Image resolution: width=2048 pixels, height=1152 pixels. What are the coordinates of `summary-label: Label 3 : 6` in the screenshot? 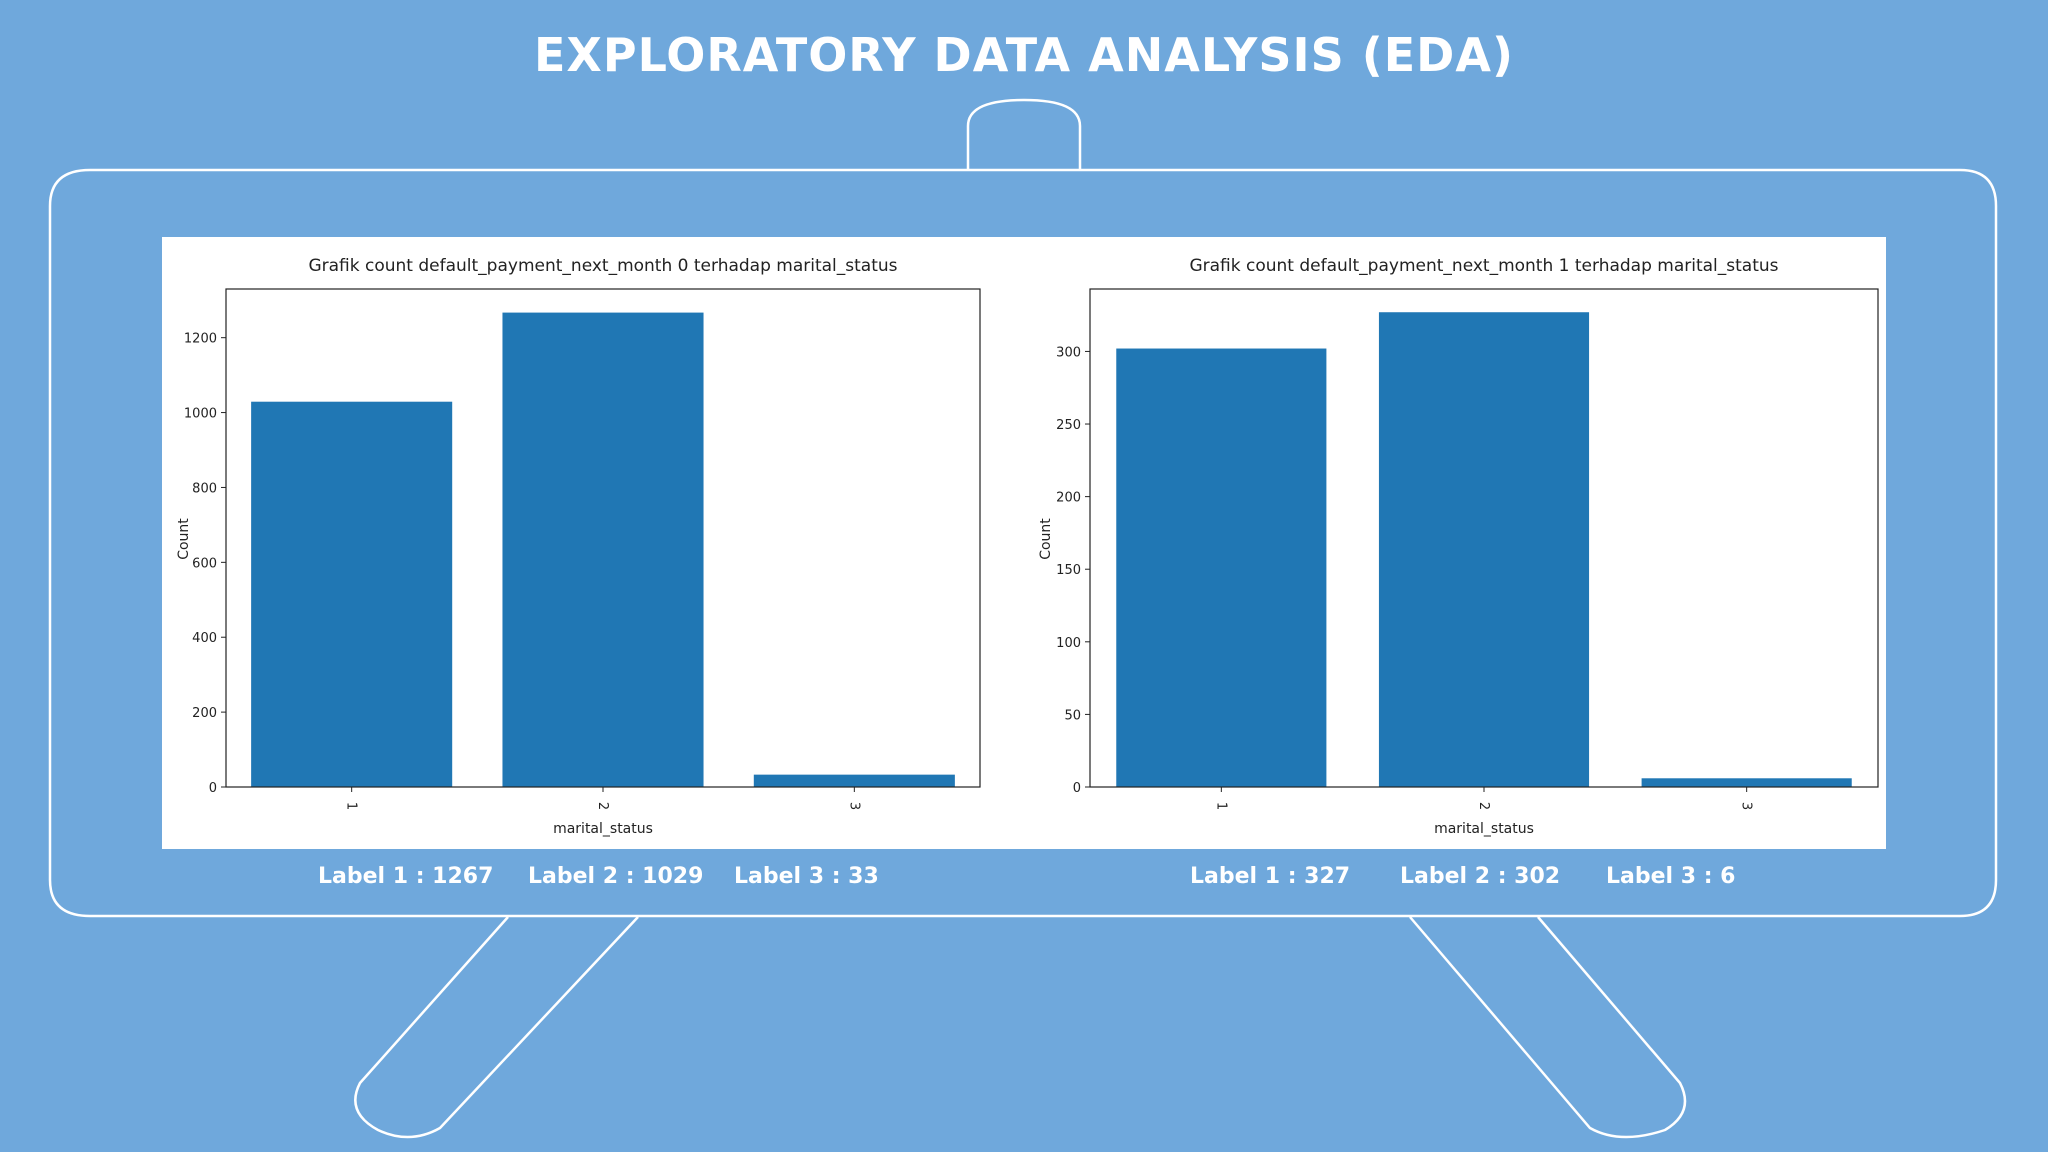 It's located at (1671, 876).